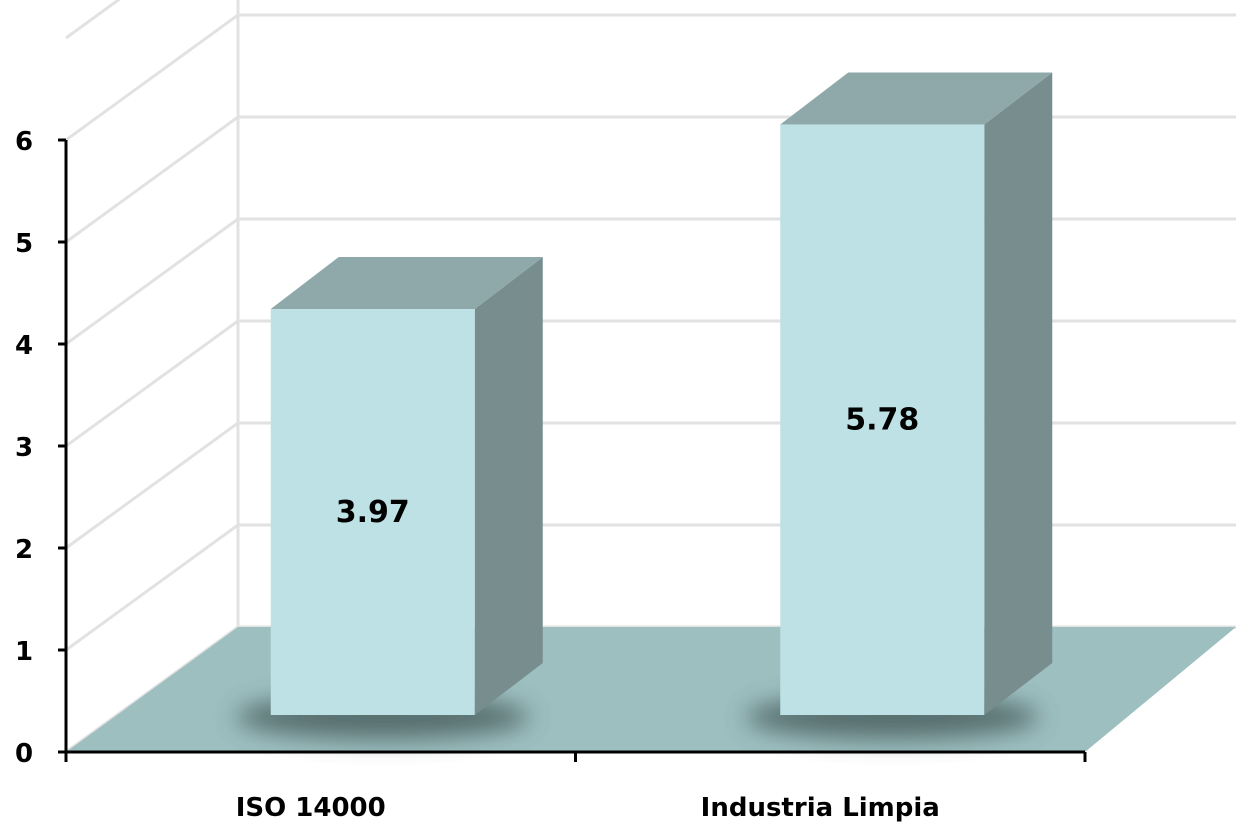  I want to click on bar-0: 3.97, so click(389, 498).